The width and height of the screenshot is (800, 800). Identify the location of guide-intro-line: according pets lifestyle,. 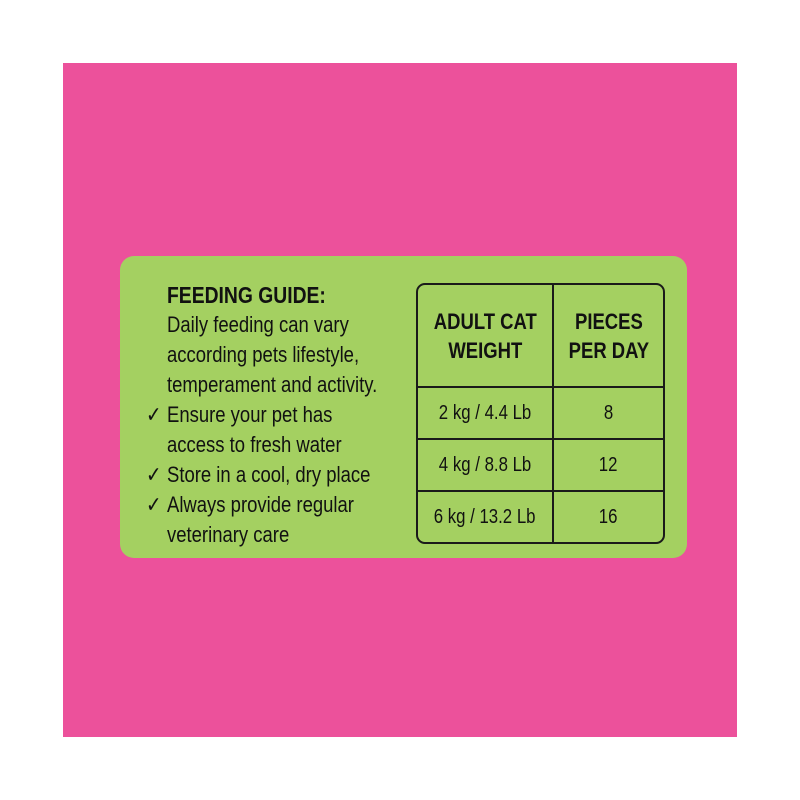
(263, 354).